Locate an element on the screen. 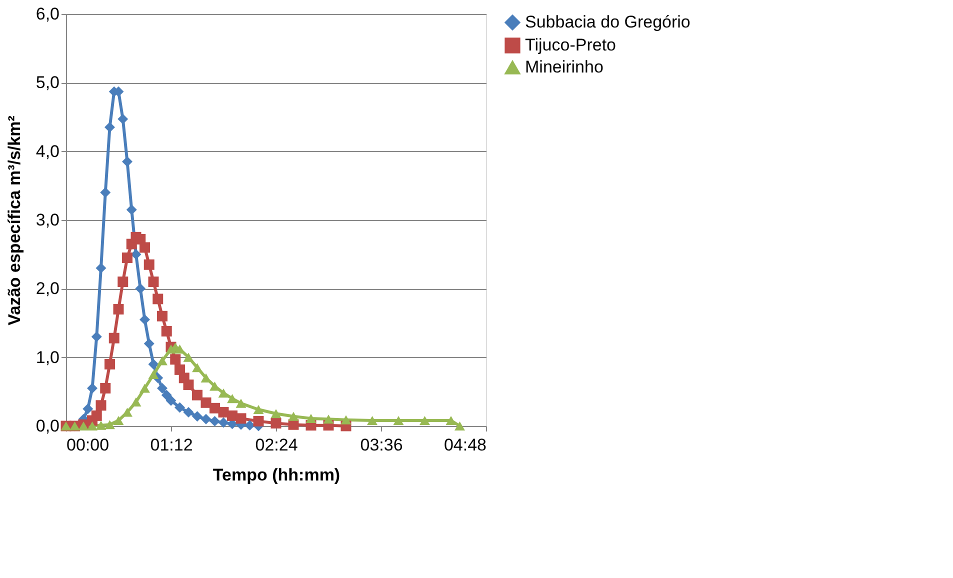 This screenshot has width=953, height=578. x-tick-label: 03:36 is located at coordinates (381, 445).